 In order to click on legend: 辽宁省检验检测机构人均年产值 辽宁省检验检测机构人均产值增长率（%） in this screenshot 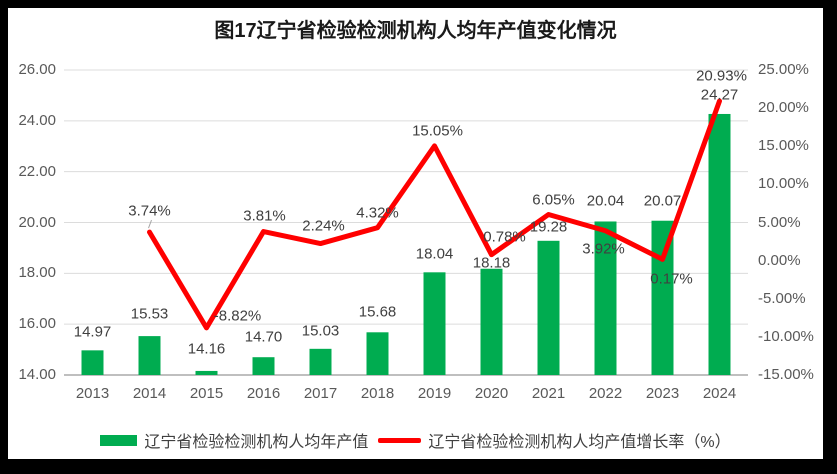, I will do `click(415, 440)`.